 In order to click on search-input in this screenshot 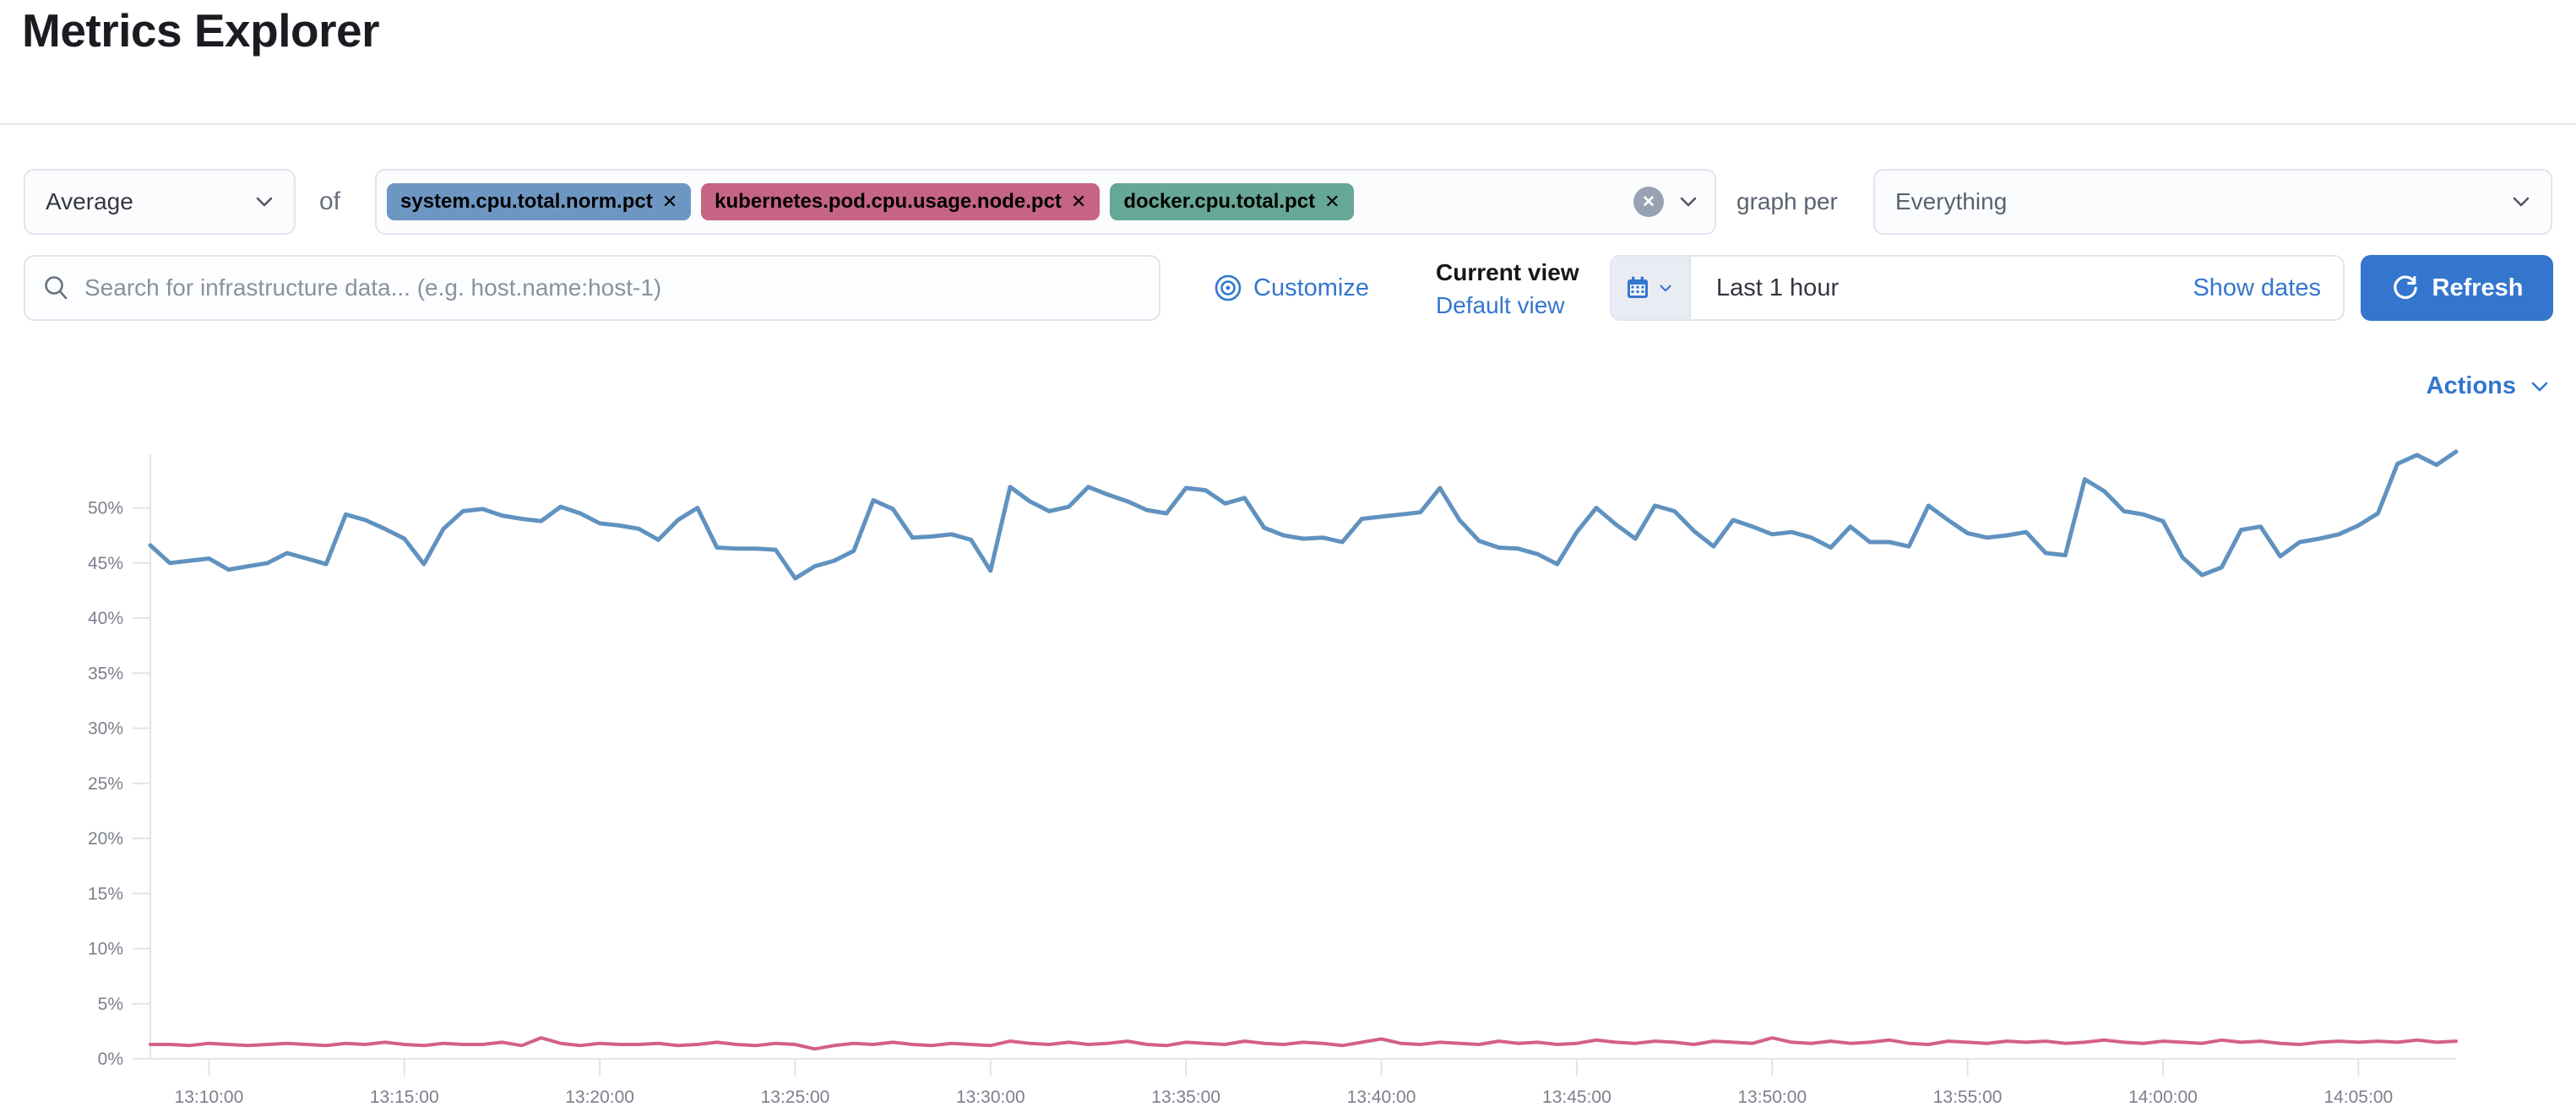, I will do `click(613, 287)`.